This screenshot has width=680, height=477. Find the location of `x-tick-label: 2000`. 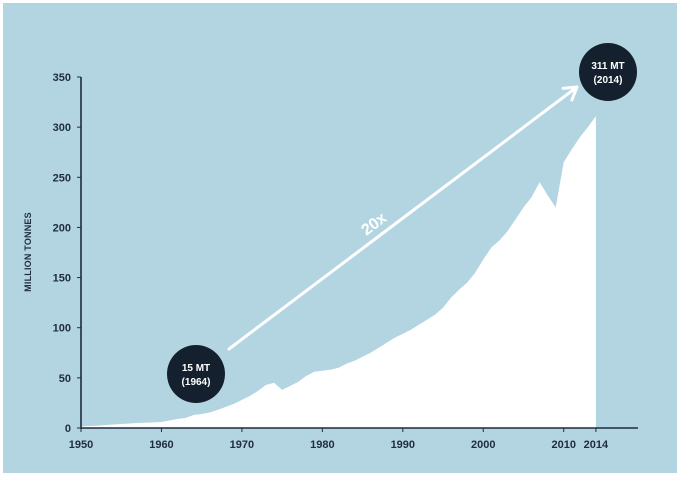

x-tick-label: 2000 is located at coordinates (483, 445).